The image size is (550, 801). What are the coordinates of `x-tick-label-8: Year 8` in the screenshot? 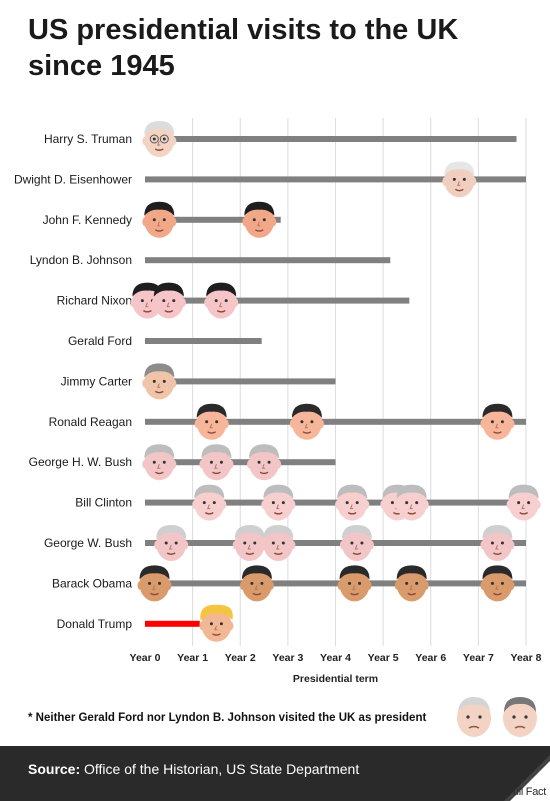 It's located at (526, 658).